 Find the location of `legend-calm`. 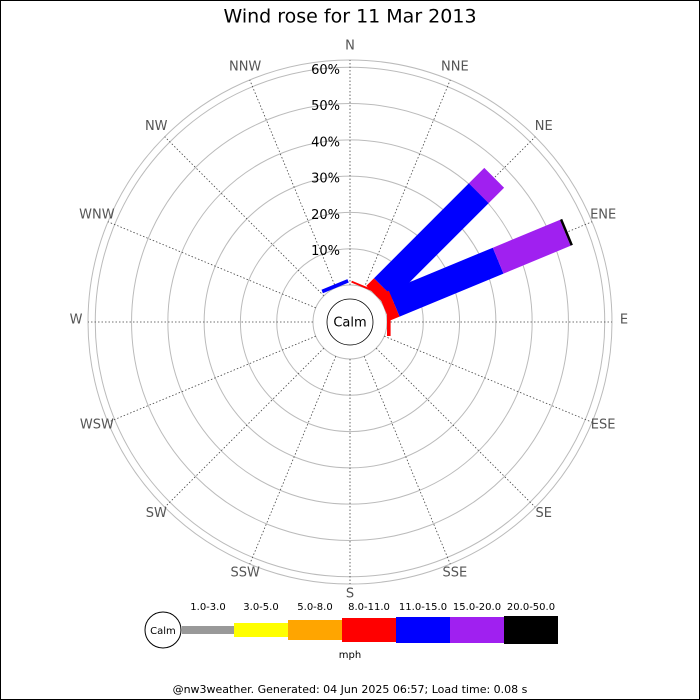

legend-calm is located at coordinates (163, 630).